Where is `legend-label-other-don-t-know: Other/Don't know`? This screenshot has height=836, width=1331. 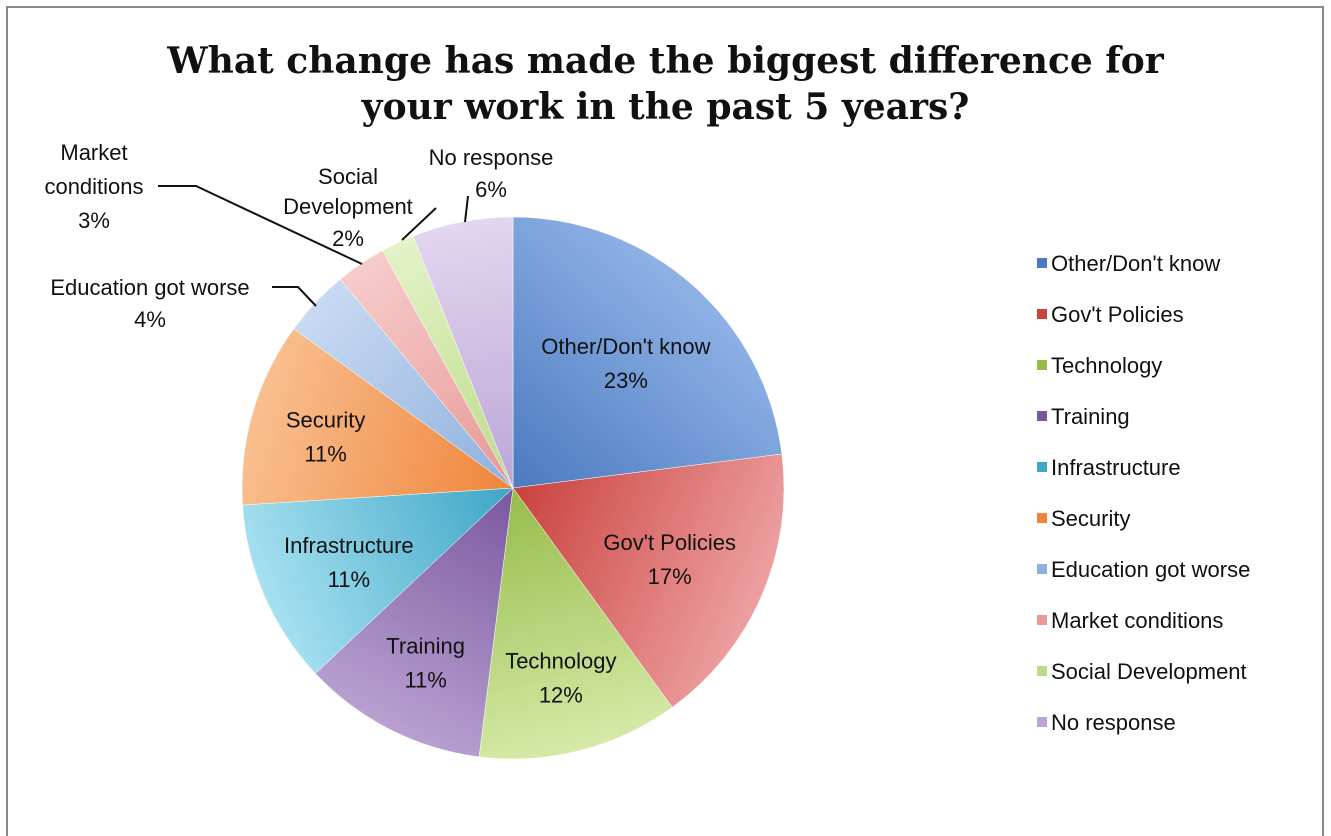 legend-label-other-don-t-know: Other/Don't know is located at coordinates (1135, 263).